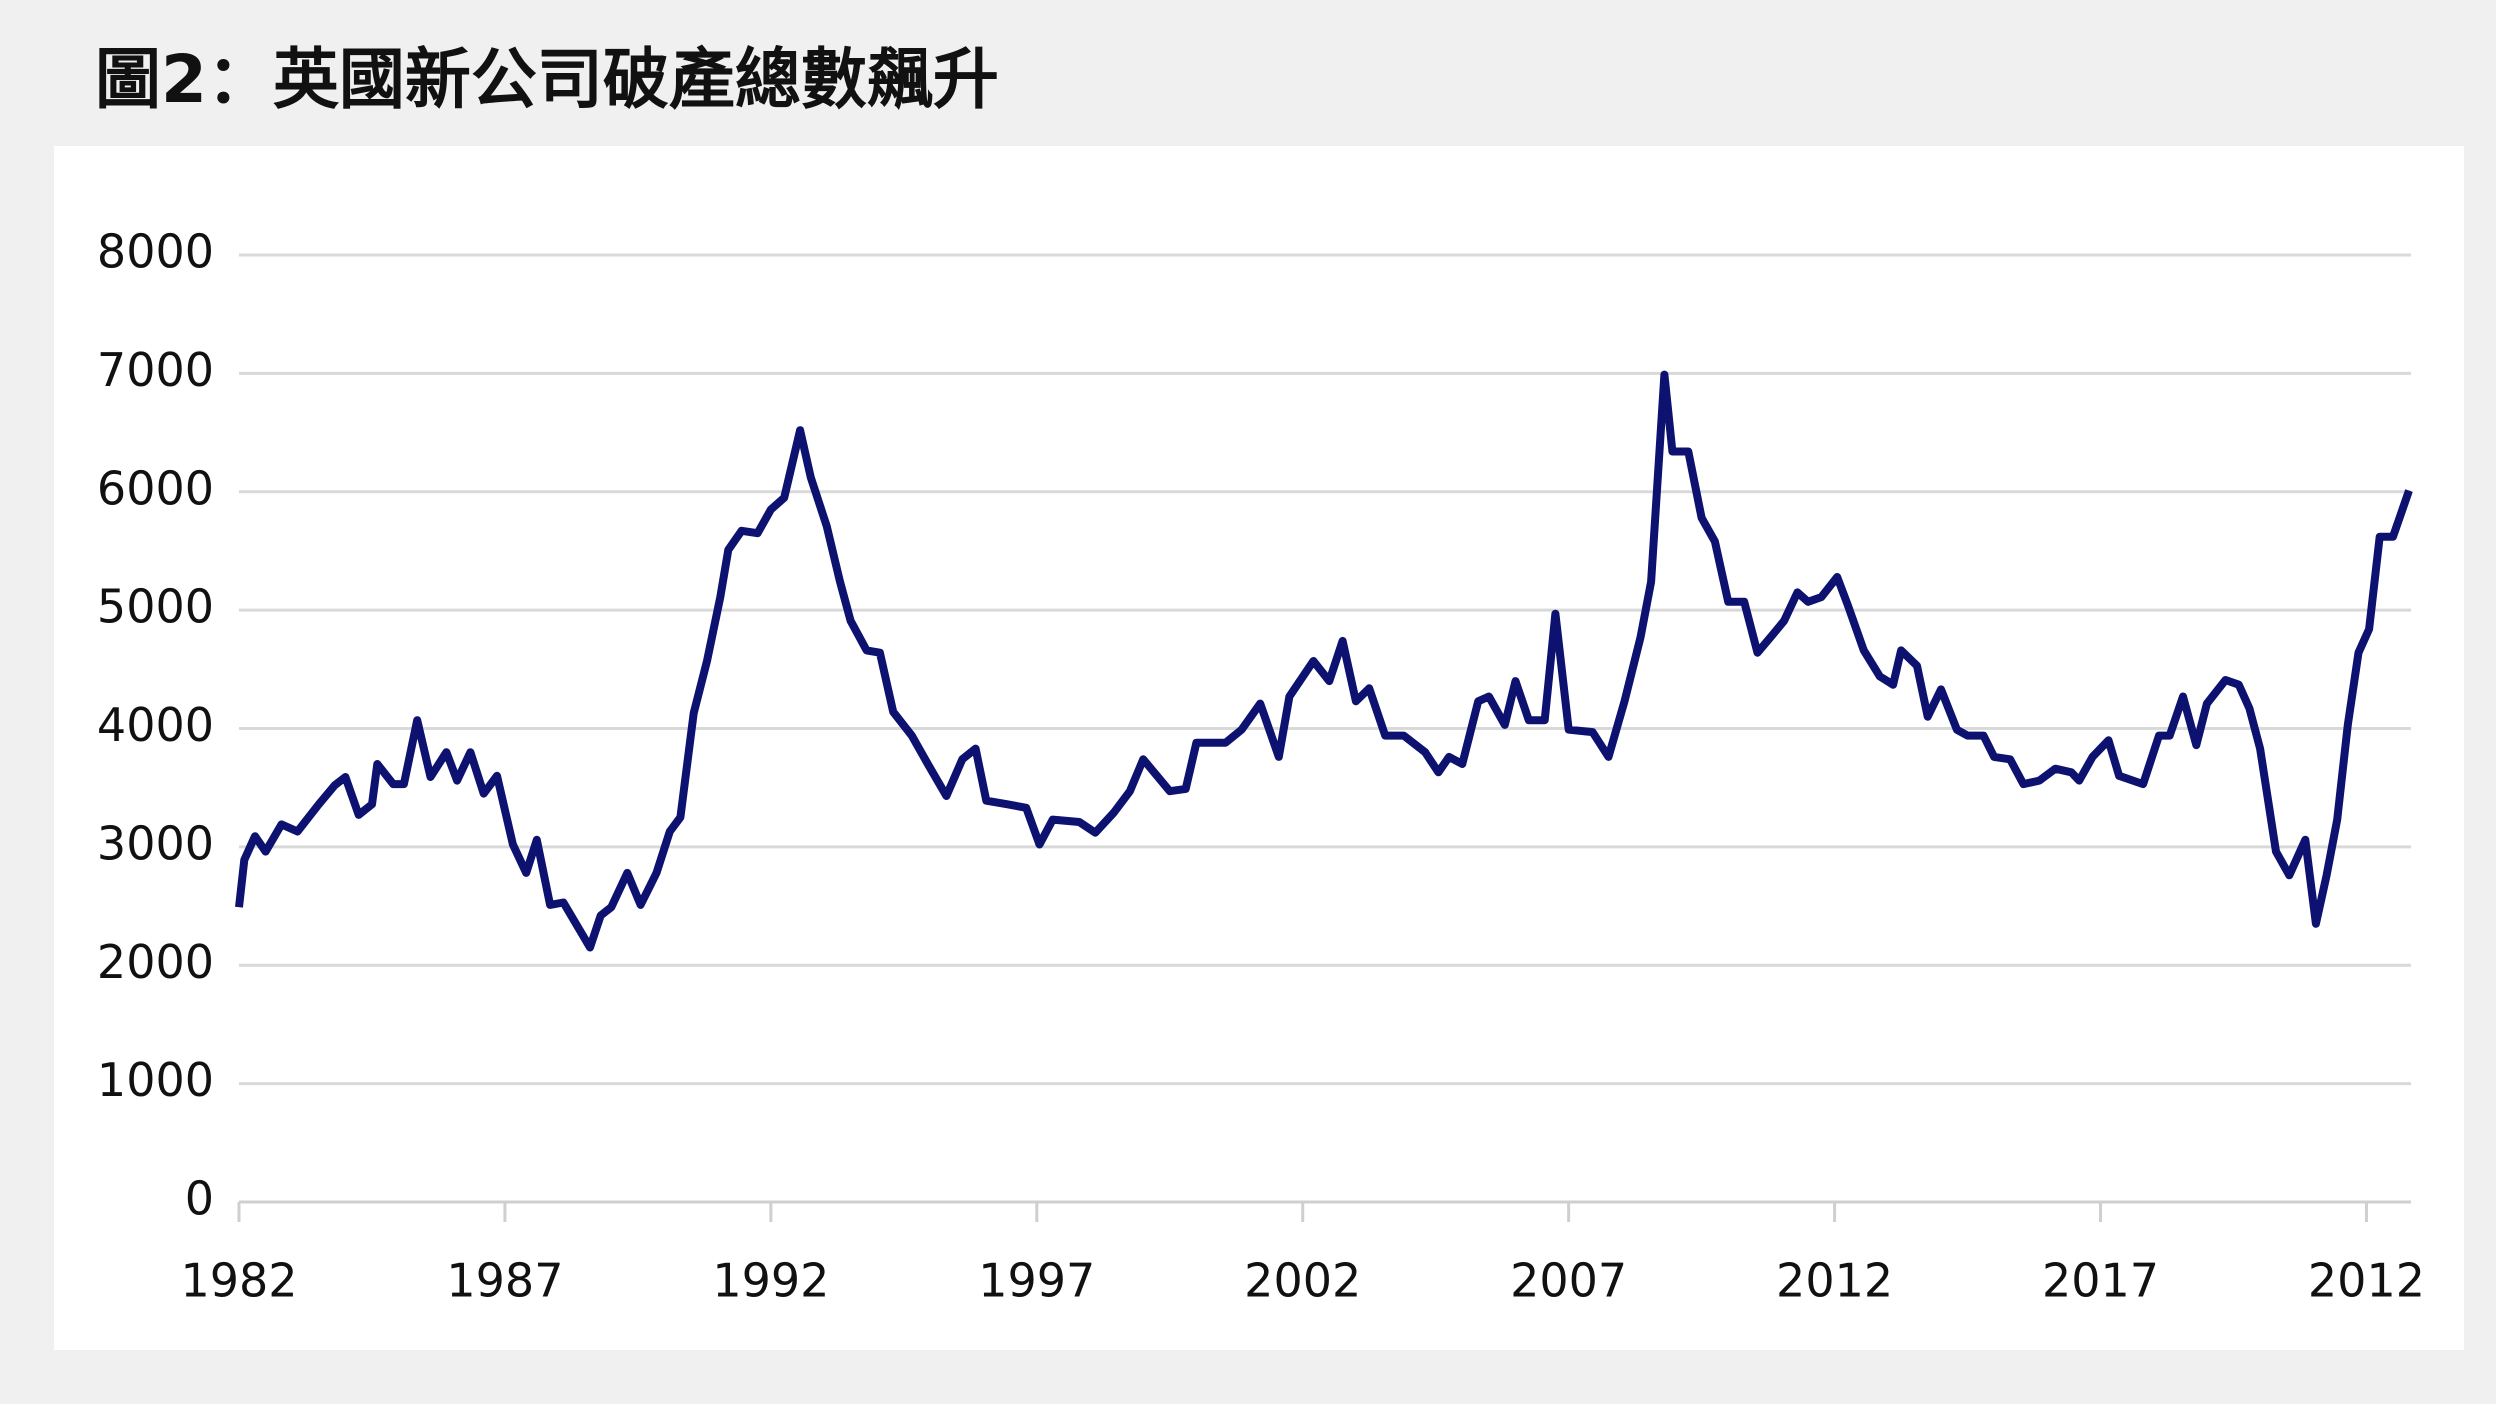  Describe the element at coordinates (155, 1080) in the screenshot. I see `y-tick-label: 1000` at that location.